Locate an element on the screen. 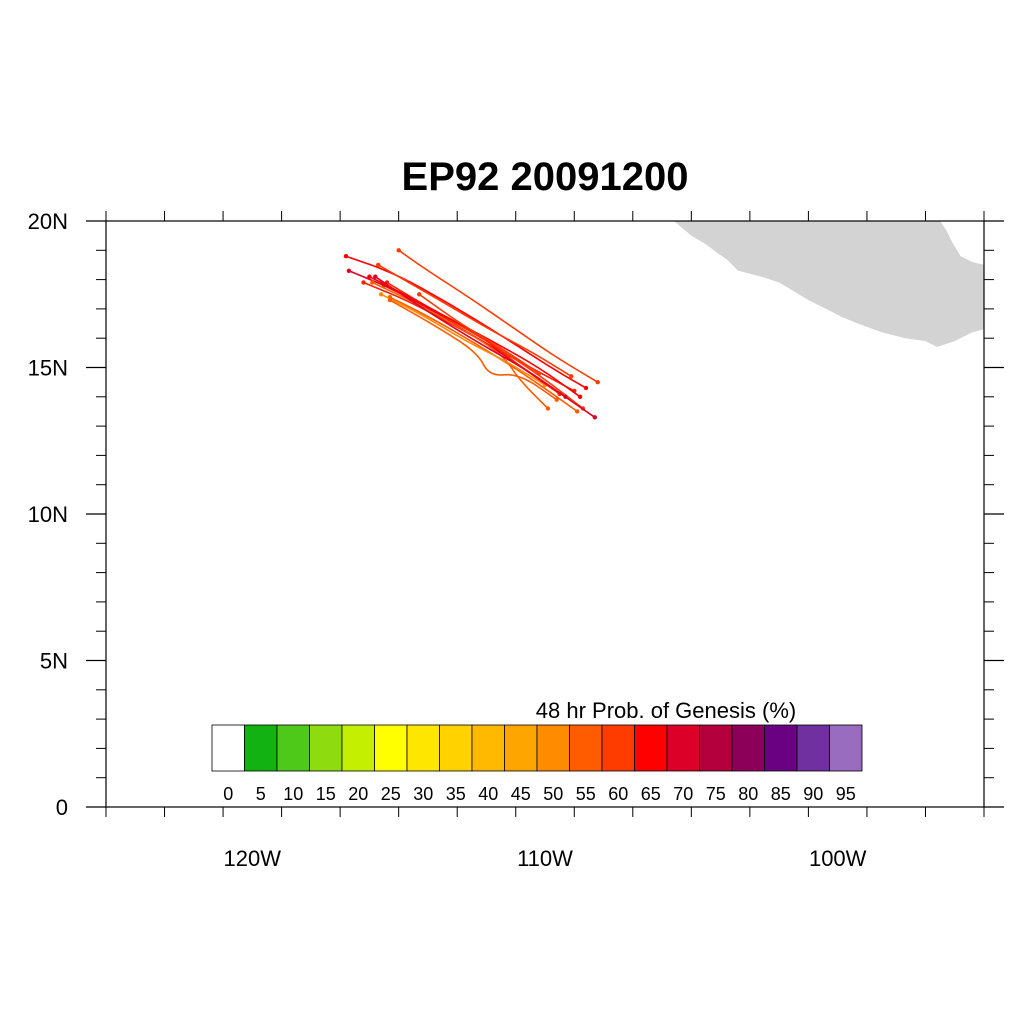 This screenshot has width=1024, height=1024. lat-label: 0 is located at coordinates (62, 807).